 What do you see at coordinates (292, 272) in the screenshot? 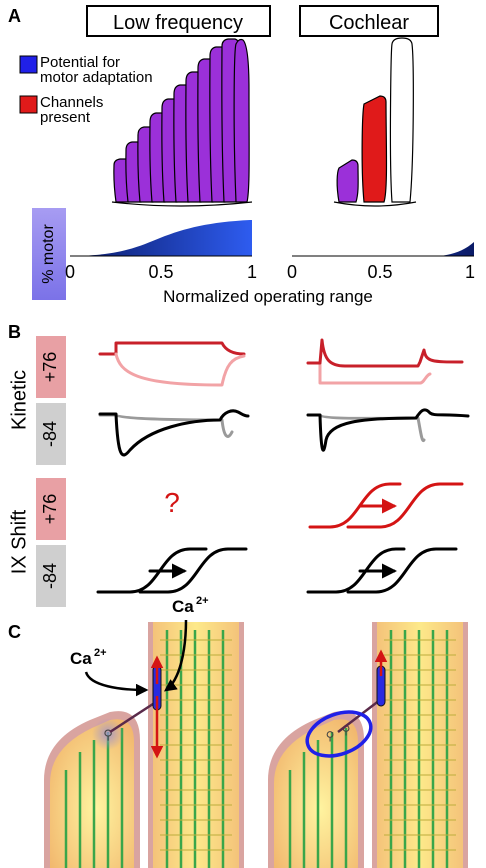
I see `tick-right-0: 0` at bounding box center [292, 272].